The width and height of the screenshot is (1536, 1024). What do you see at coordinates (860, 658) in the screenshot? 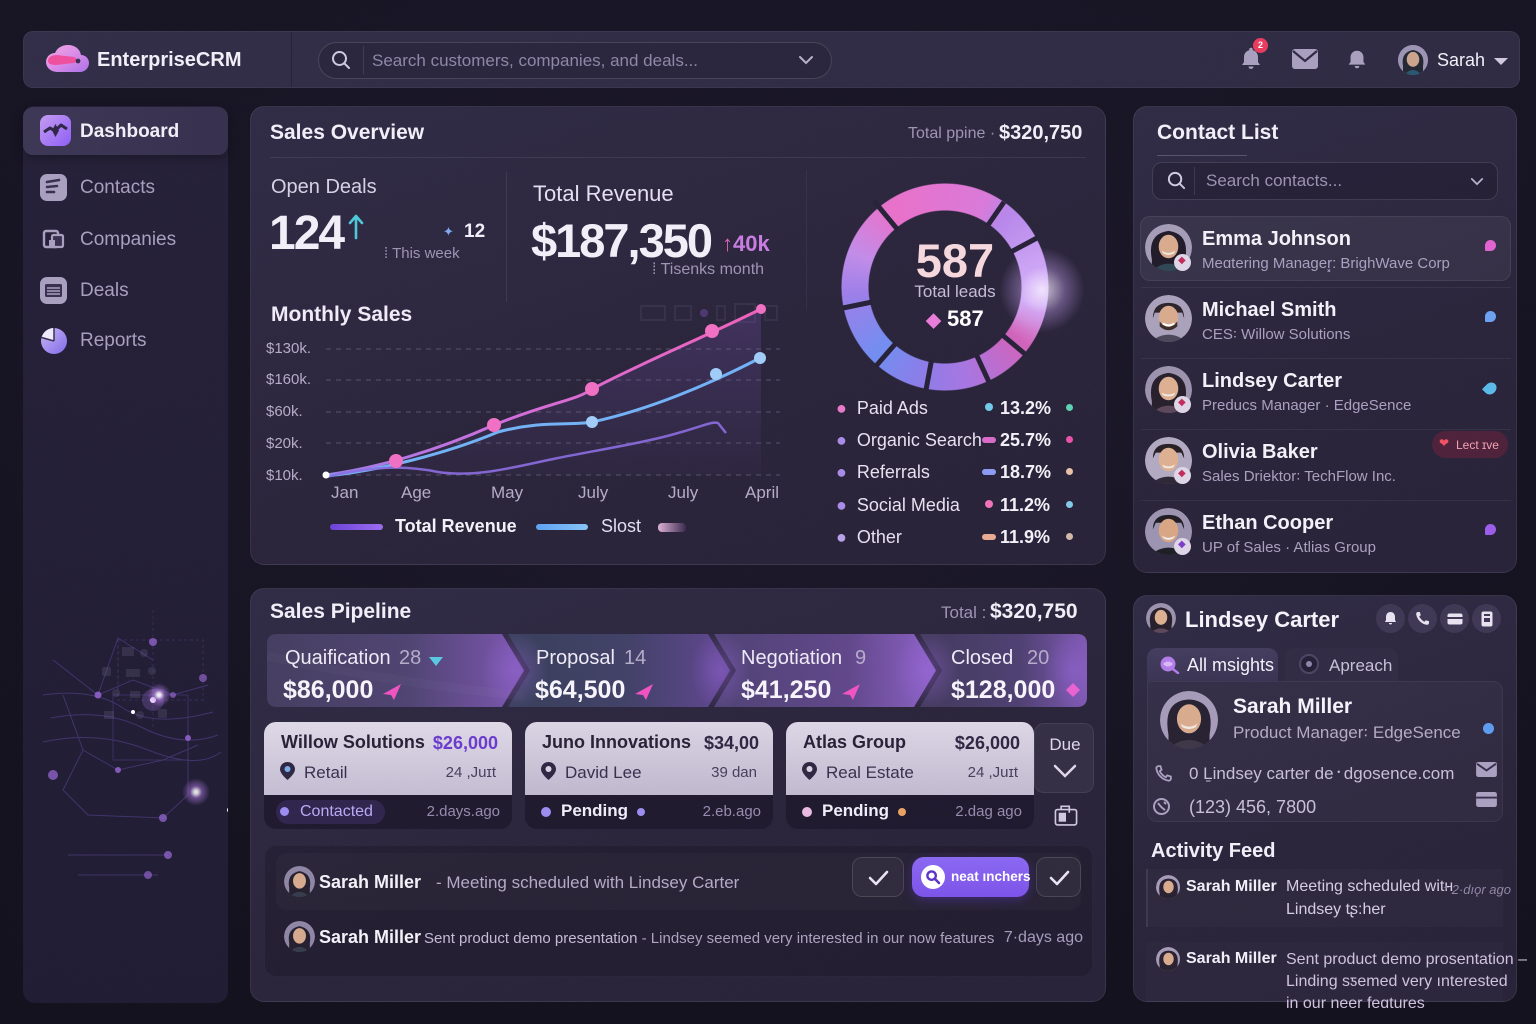
I see `svg-text: 9` at bounding box center [860, 658].